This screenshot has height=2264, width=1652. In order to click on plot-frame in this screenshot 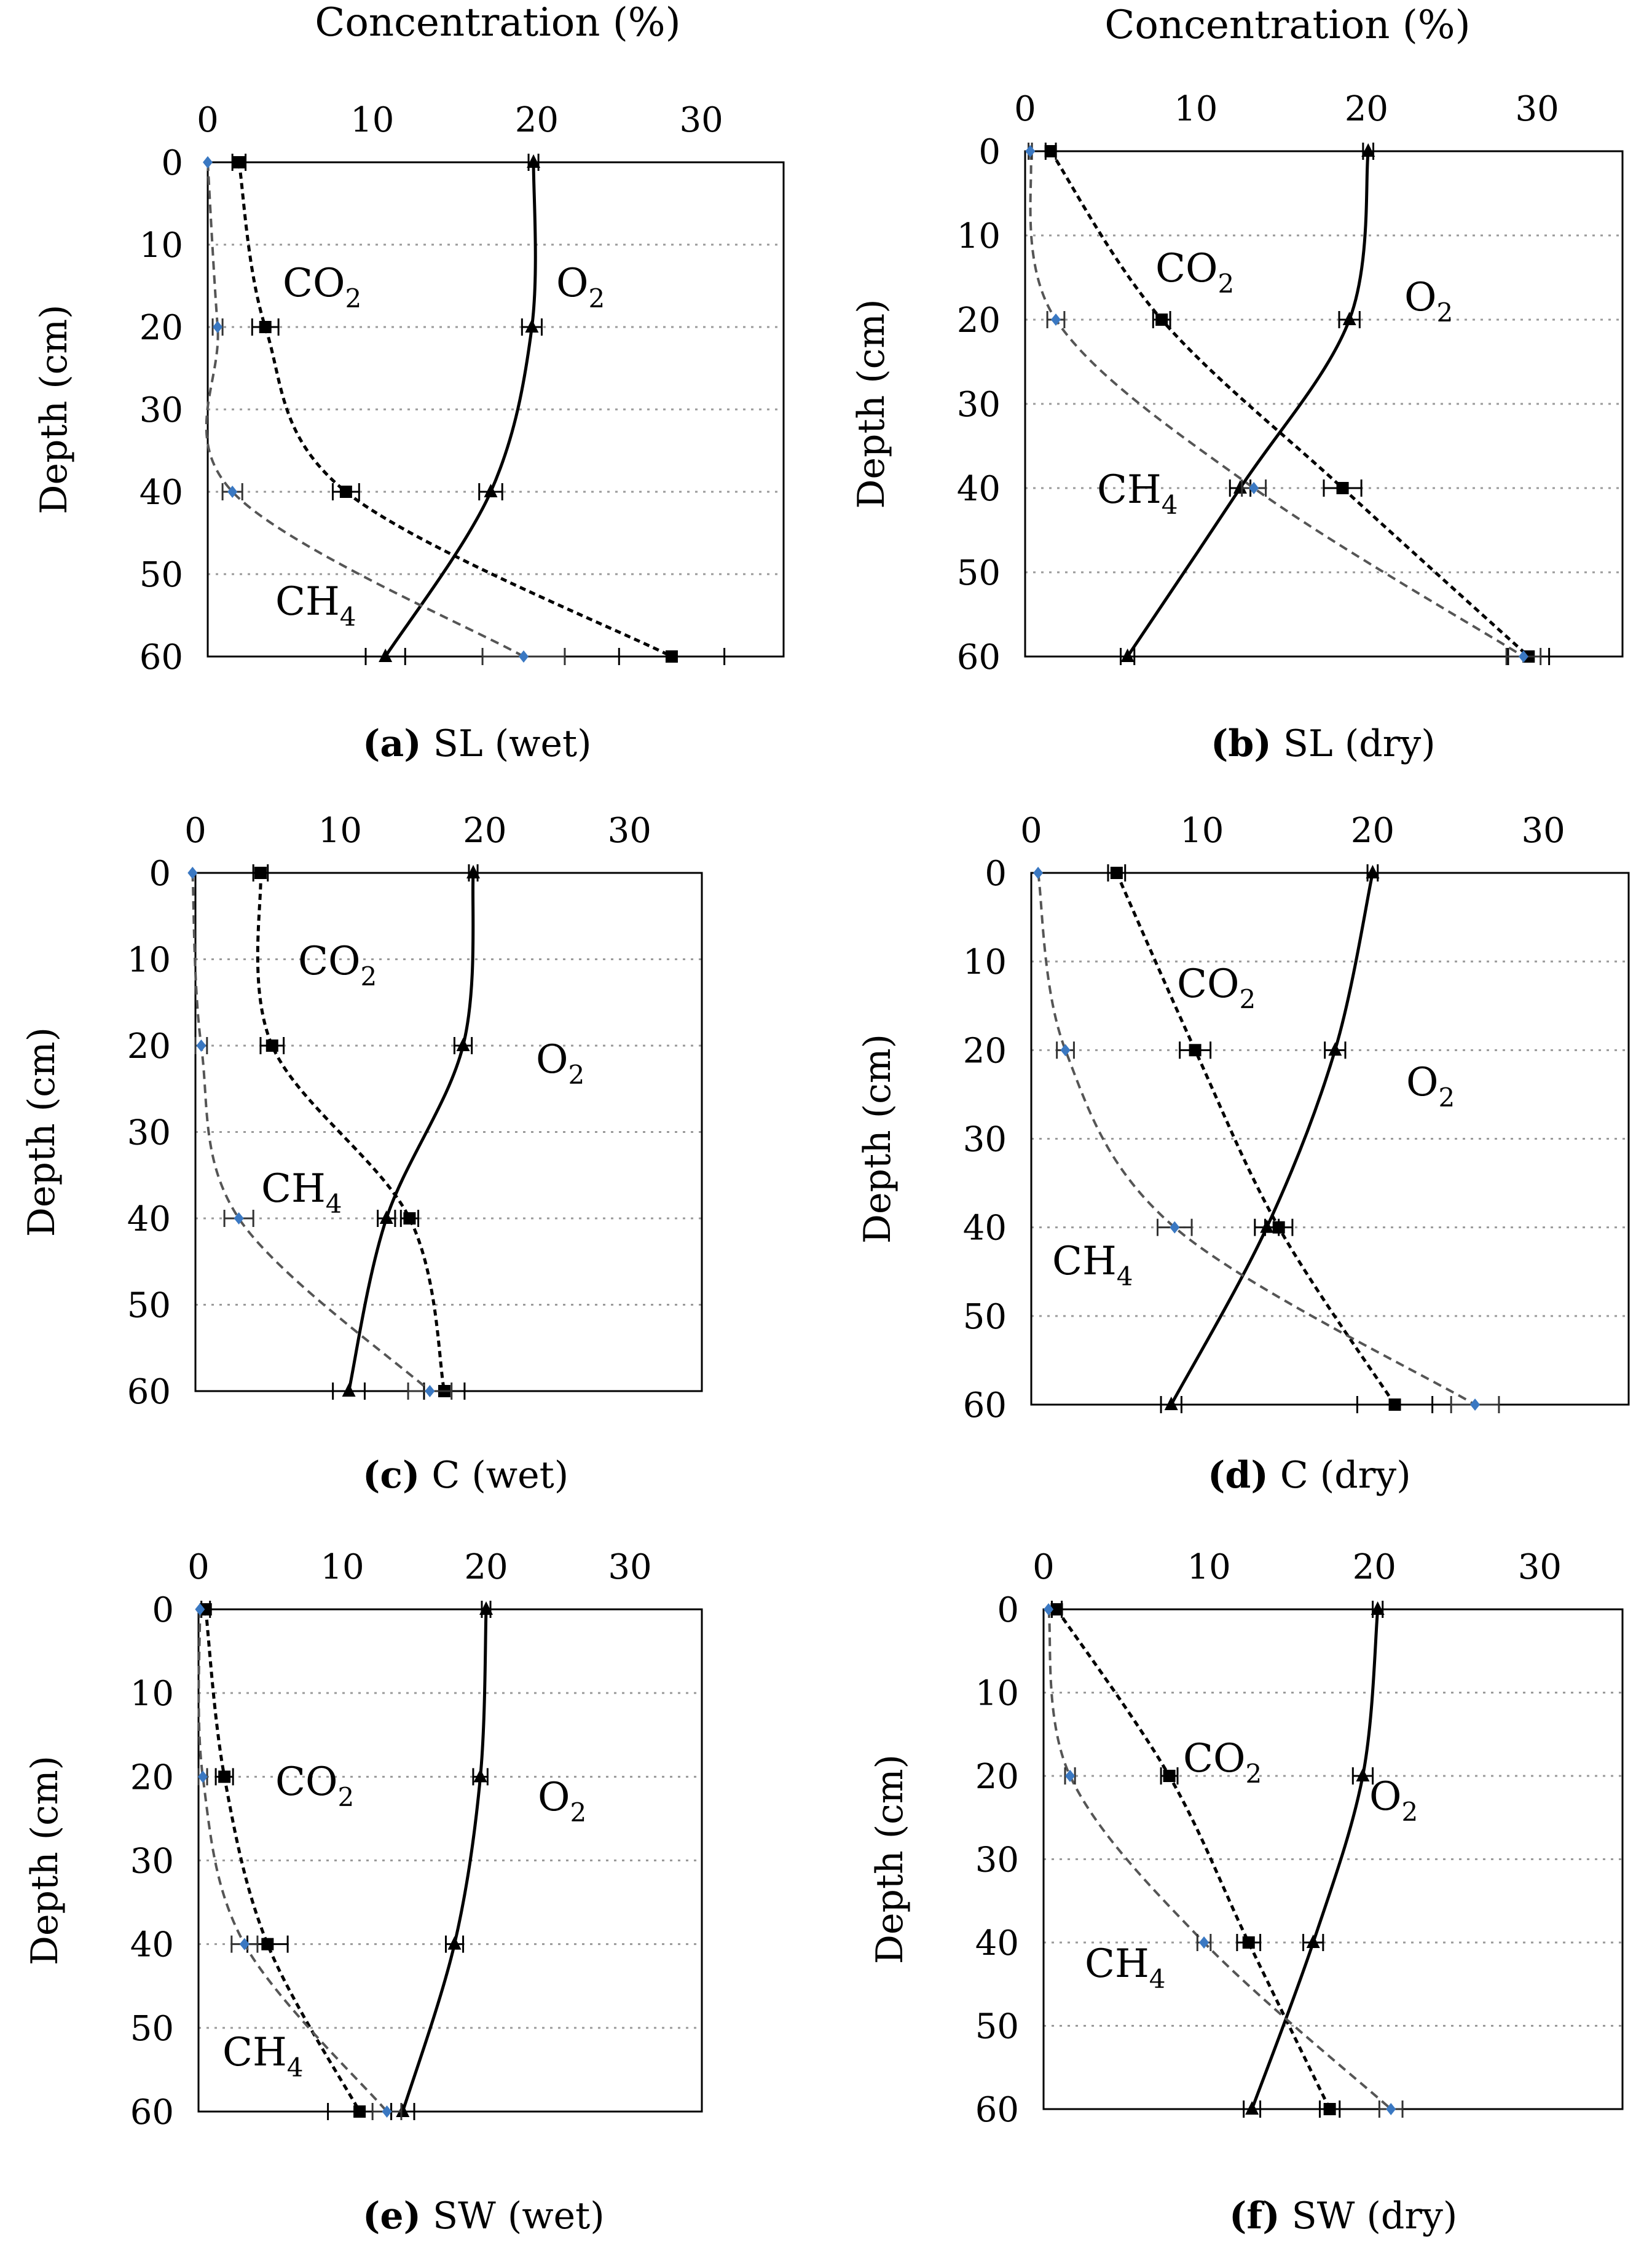, I will do `click(1324, 404)`.